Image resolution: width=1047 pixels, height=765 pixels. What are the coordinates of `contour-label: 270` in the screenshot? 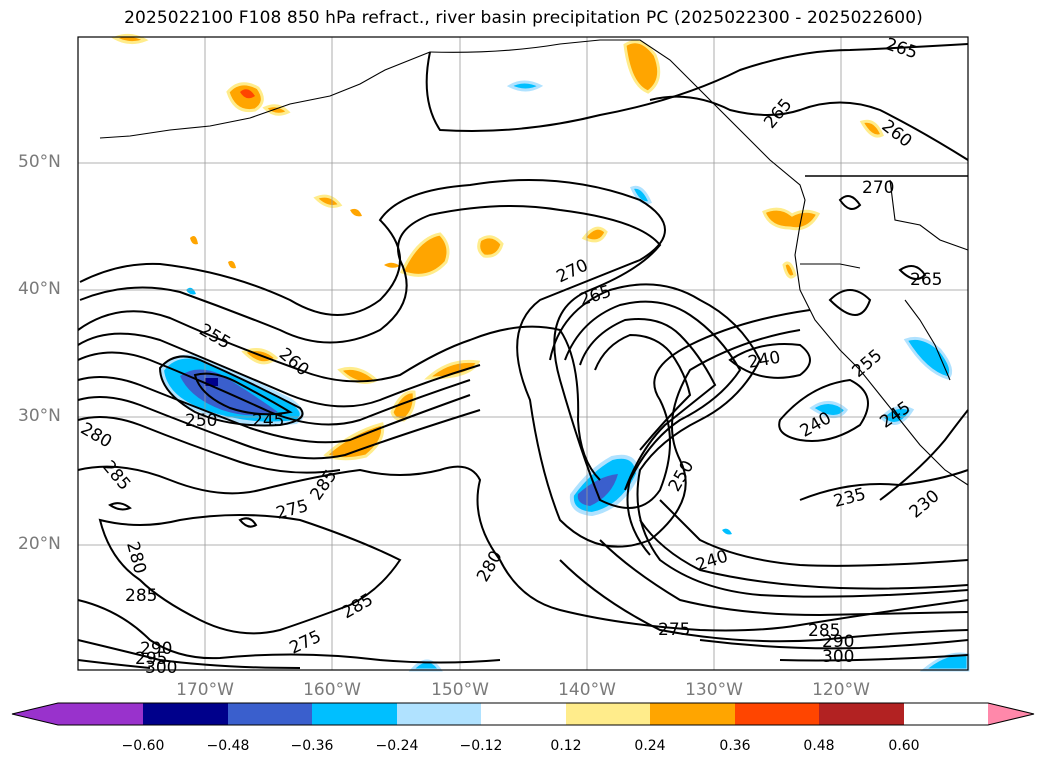 It's located at (878, 188).